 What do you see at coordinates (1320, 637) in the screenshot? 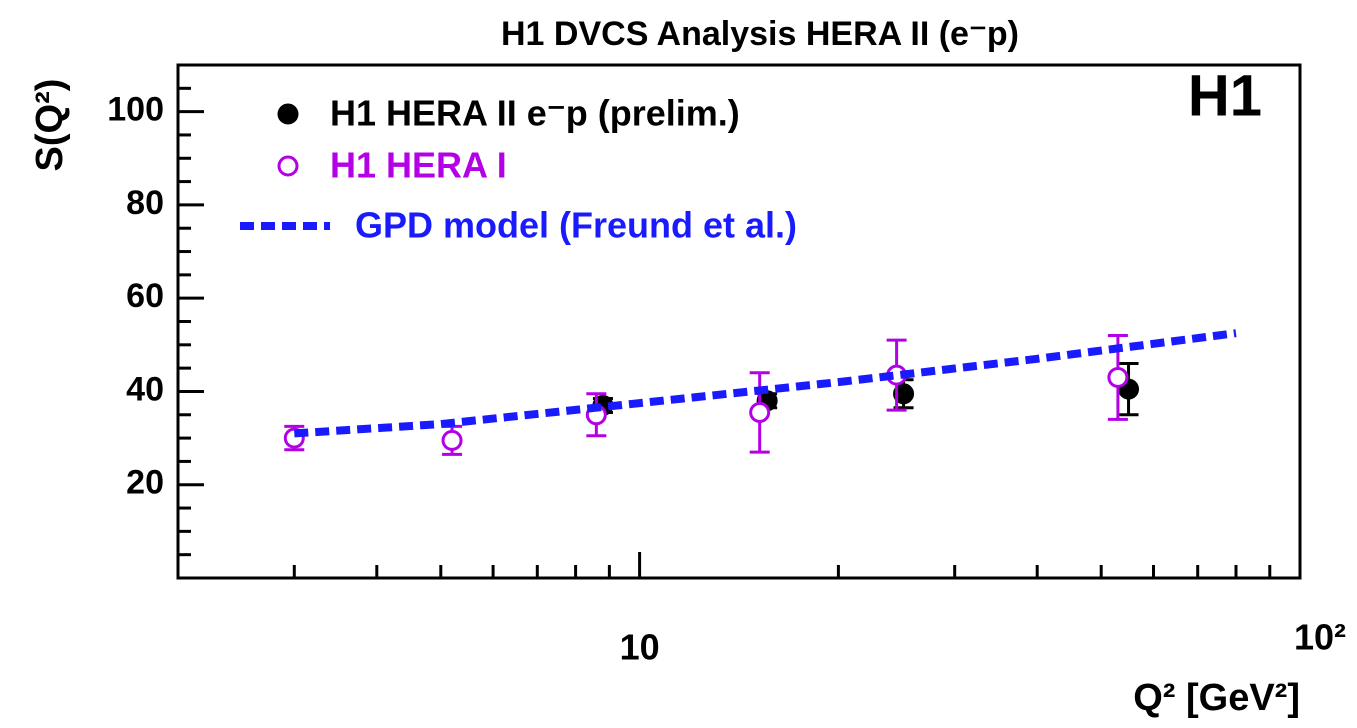
I see `x-tick-label: 10²` at bounding box center [1320, 637].